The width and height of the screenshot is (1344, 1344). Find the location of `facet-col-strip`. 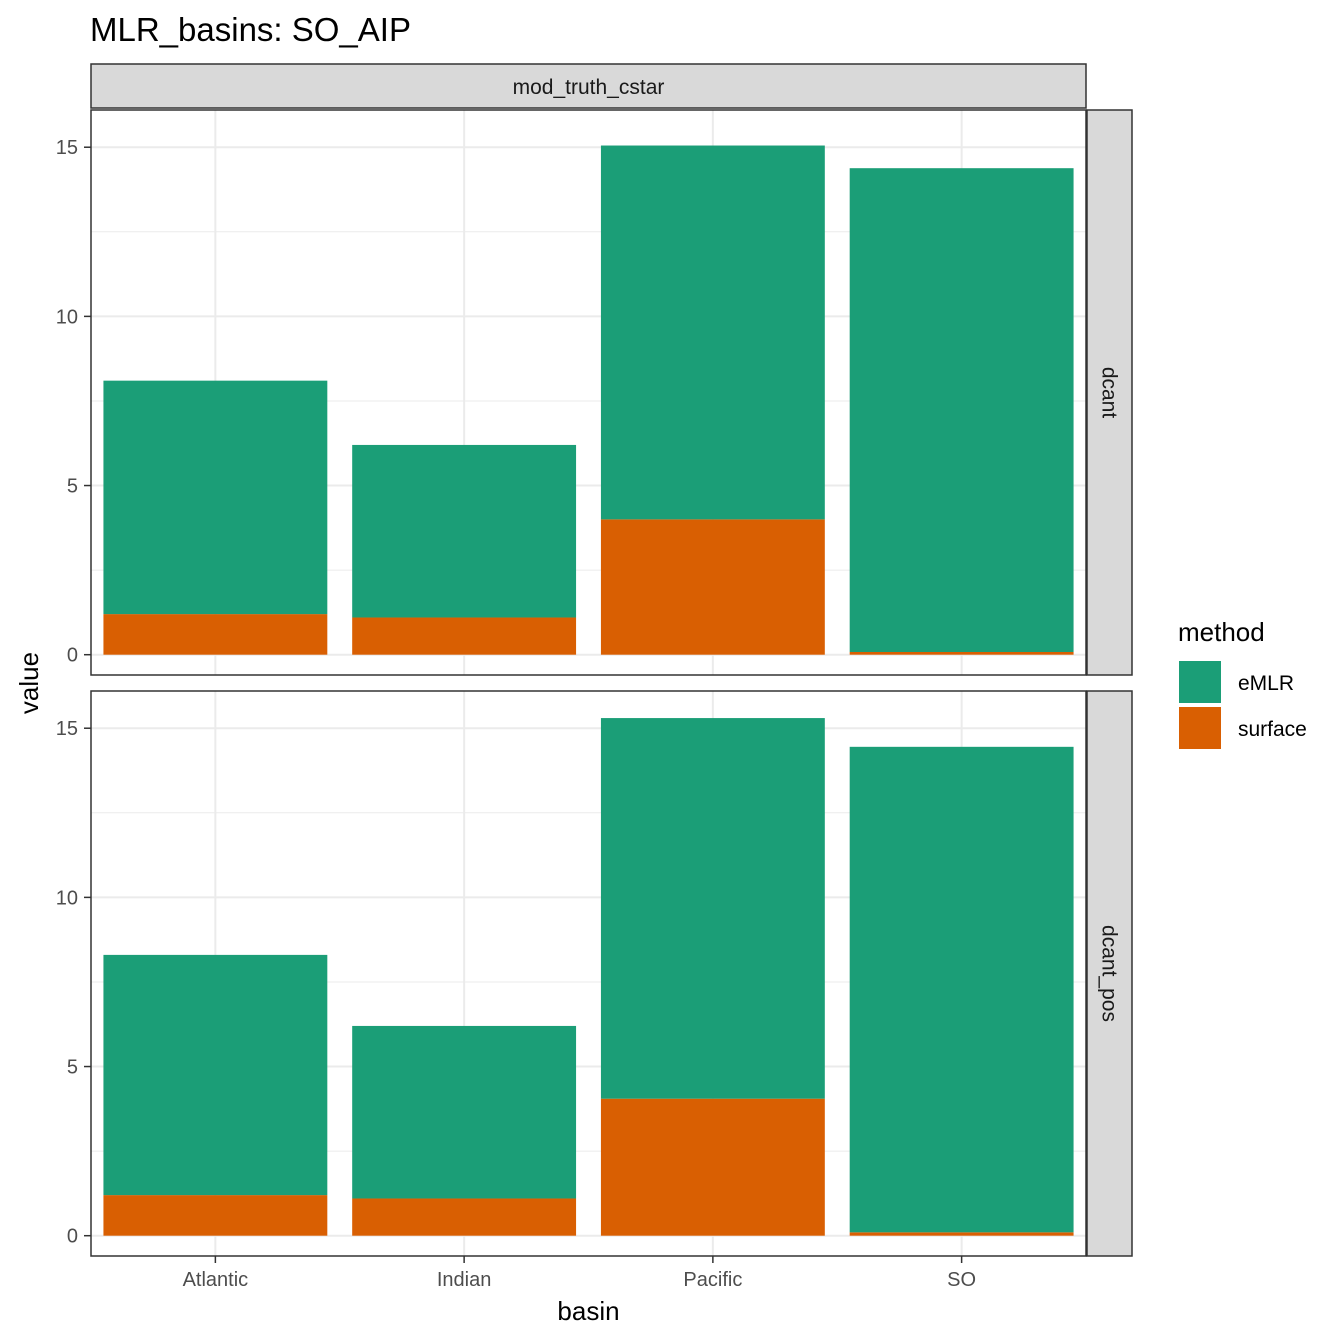

facet-col-strip is located at coordinates (588, 86).